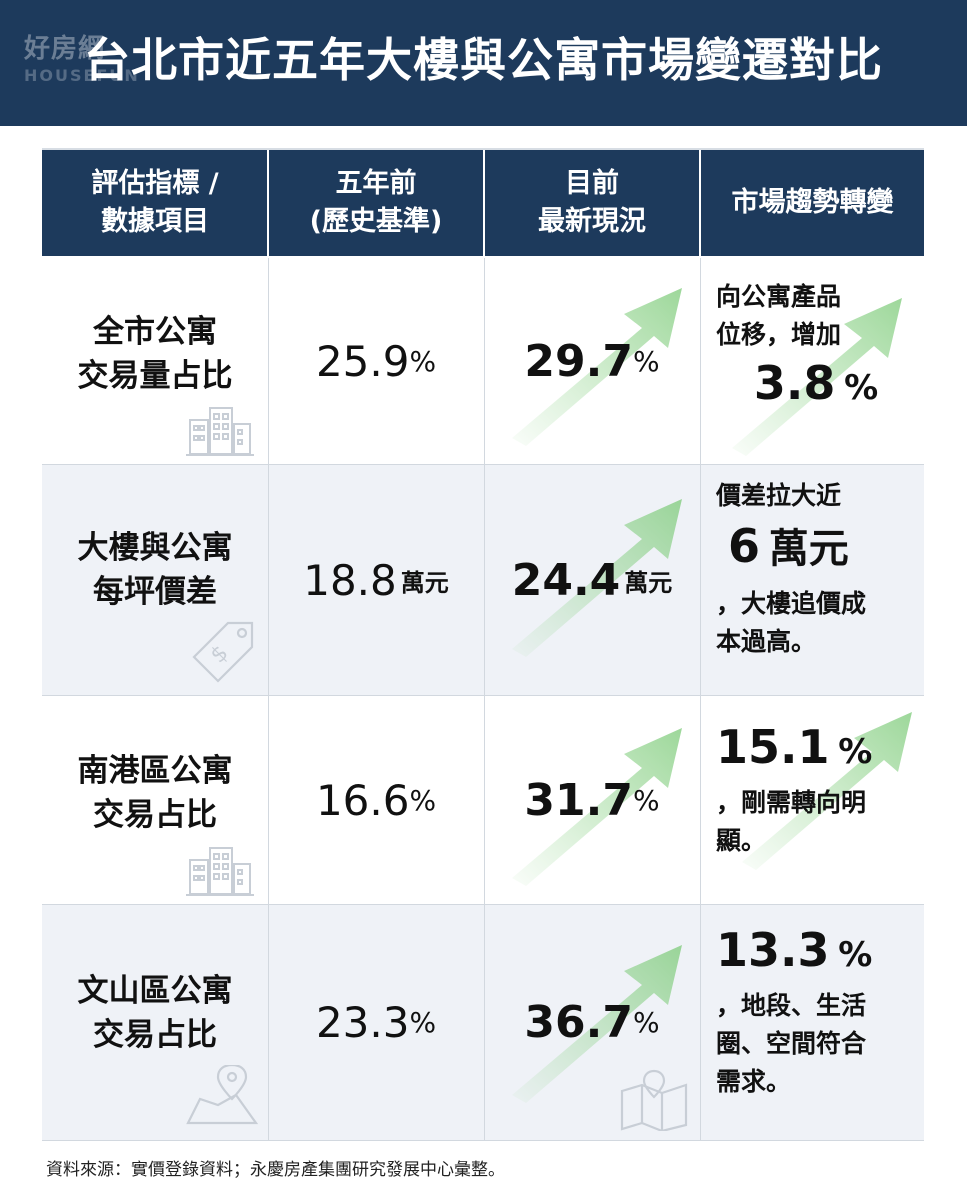 The image size is (967, 1200). Describe the element at coordinates (779, 315) in the screenshot. I see `trend-pre: 向公寓產品 位移，增加` at that location.